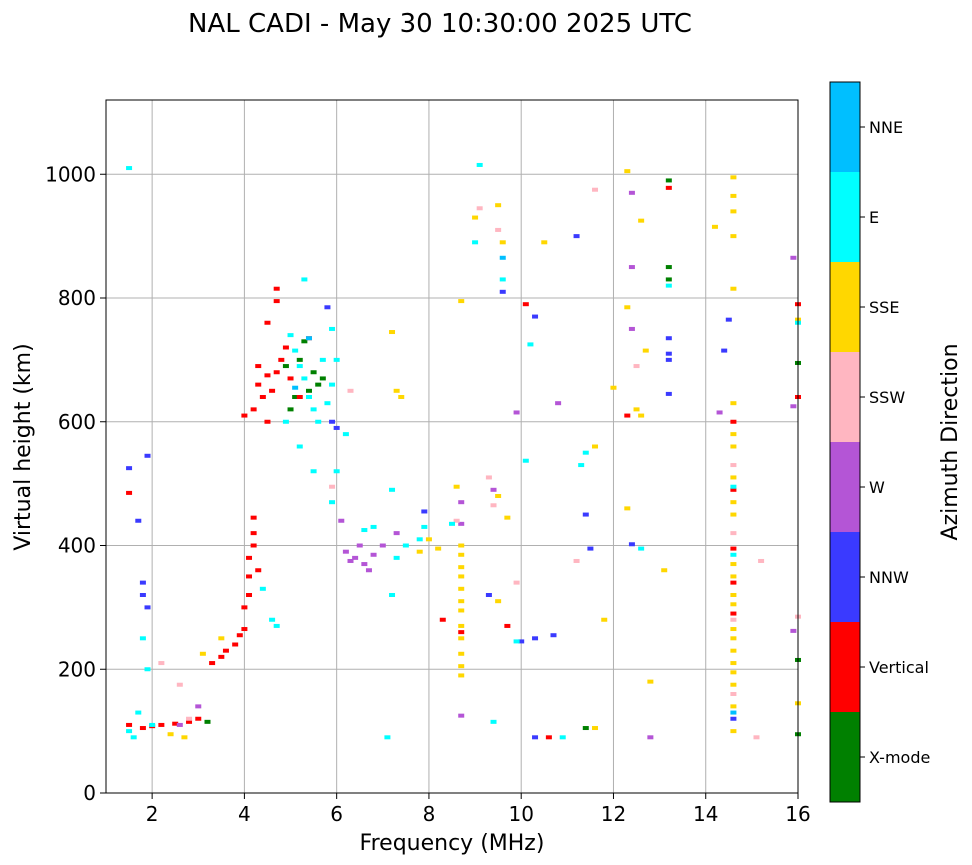  Describe the element at coordinates (520, 814) in the screenshot. I see `x-tick-label: 10` at that location.